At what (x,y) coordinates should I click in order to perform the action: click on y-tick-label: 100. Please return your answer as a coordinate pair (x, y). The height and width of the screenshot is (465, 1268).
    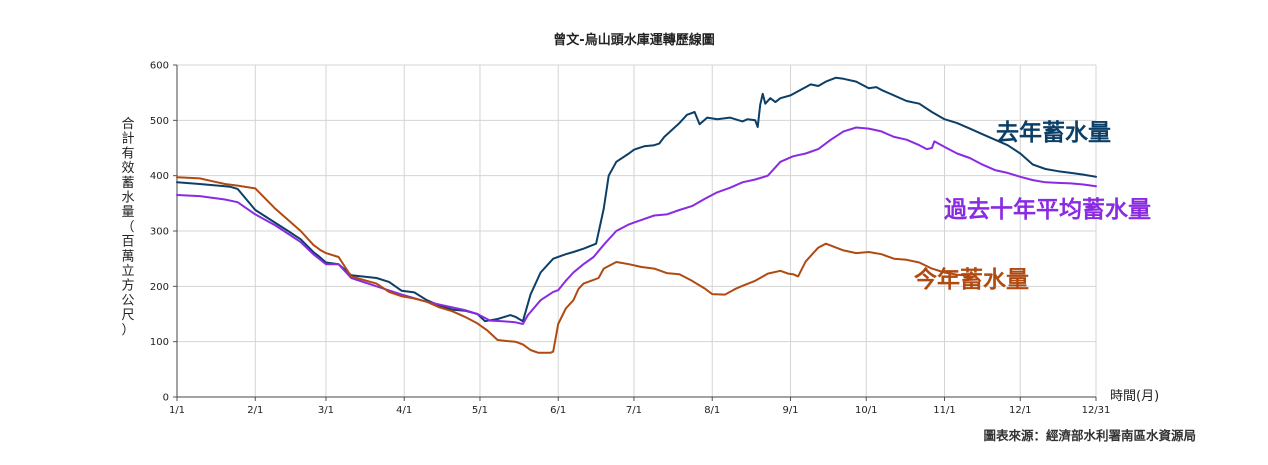
    Looking at the image, I should click on (159, 342).